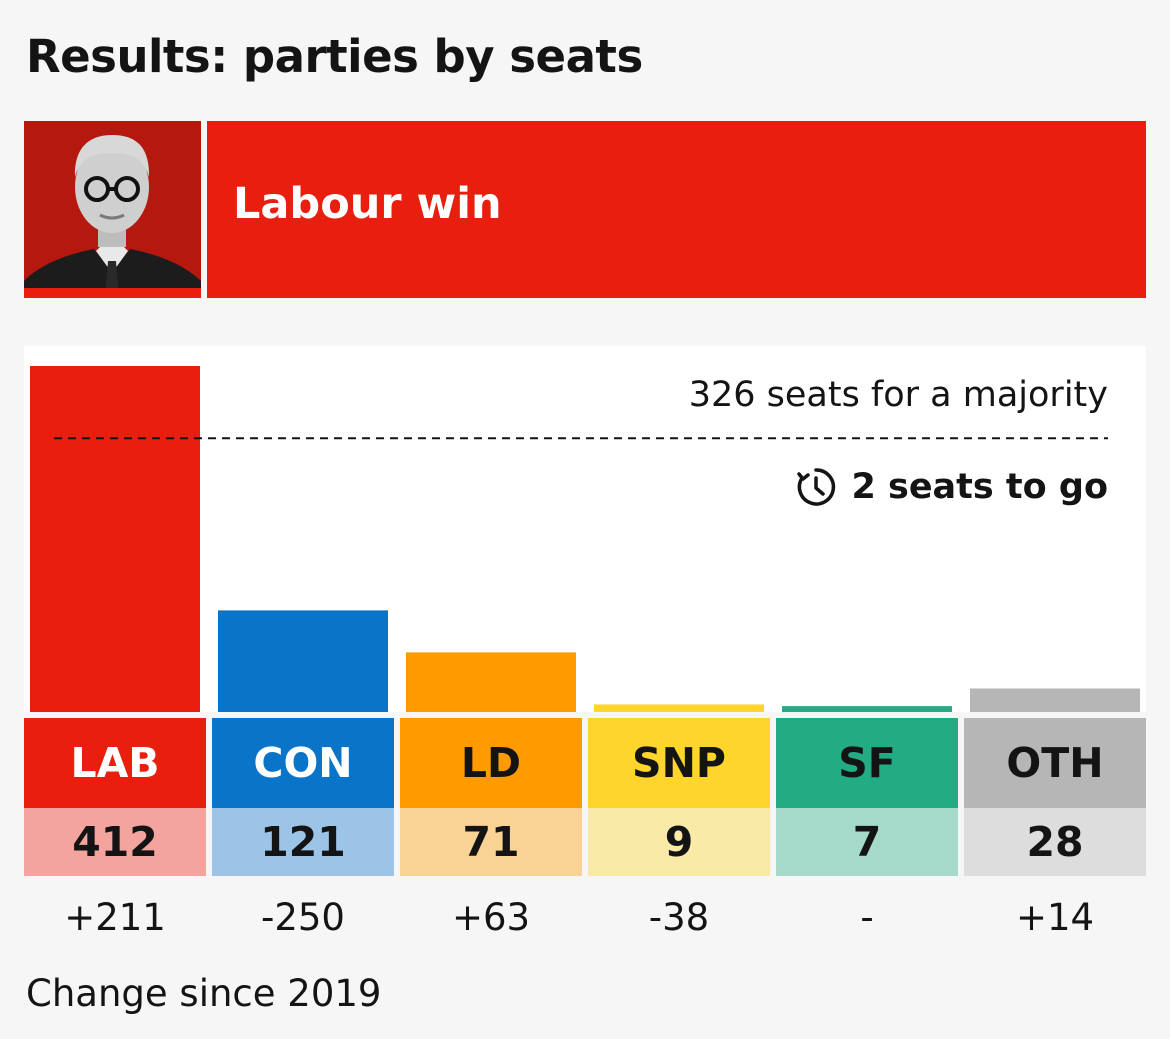 The image size is (1170, 1039). I want to click on party-abbr-con: CON, so click(303, 763).